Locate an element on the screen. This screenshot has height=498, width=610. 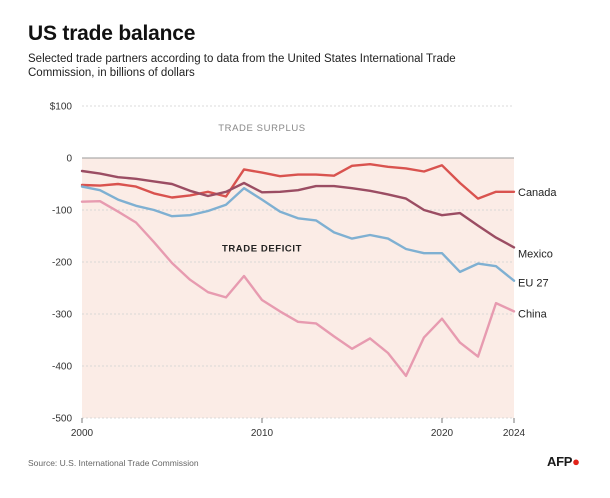
y-tick-label: 0 is located at coordinates (69, 159).